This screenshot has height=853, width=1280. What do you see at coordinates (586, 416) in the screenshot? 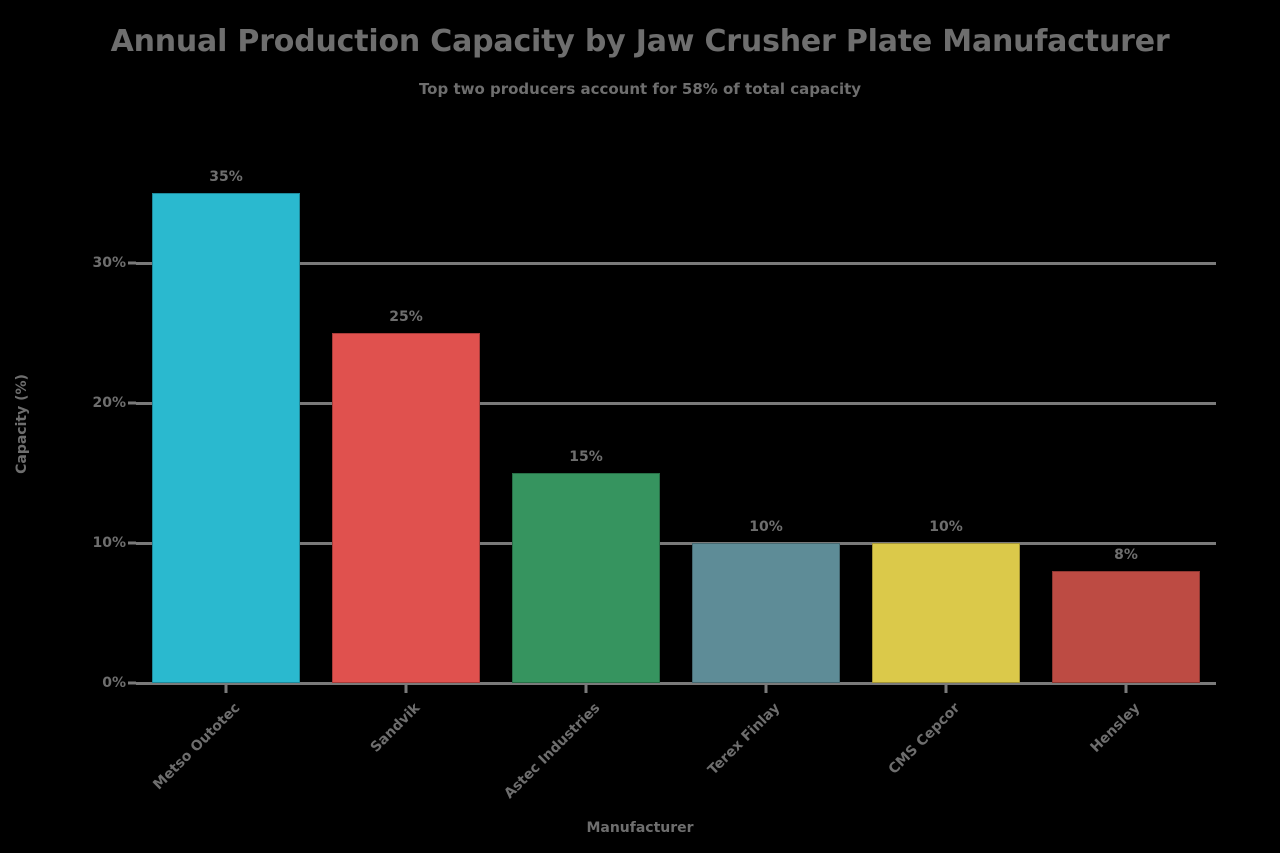
I see `bar: 15%` at bounding box center [586, 416].